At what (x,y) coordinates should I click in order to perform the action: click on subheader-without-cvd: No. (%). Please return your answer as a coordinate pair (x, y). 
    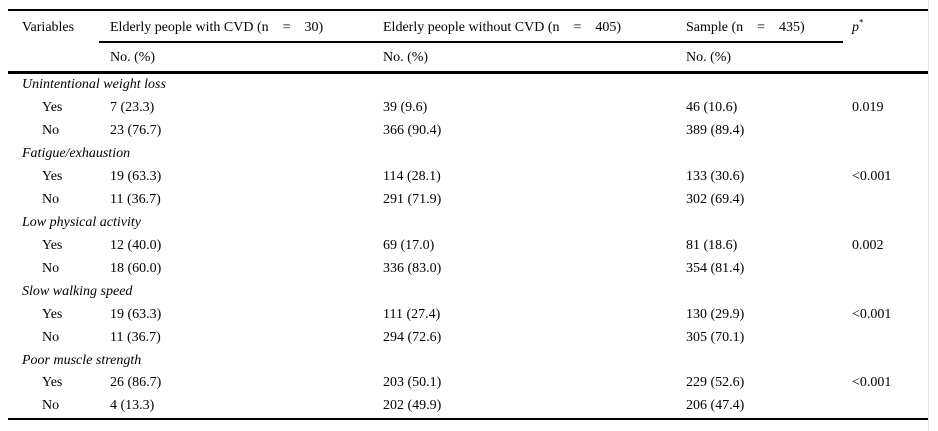
    Looking at the image, I should click on (406, 57).